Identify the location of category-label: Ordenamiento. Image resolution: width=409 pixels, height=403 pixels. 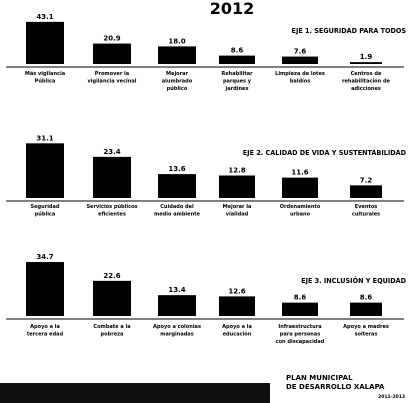
(300, 207).